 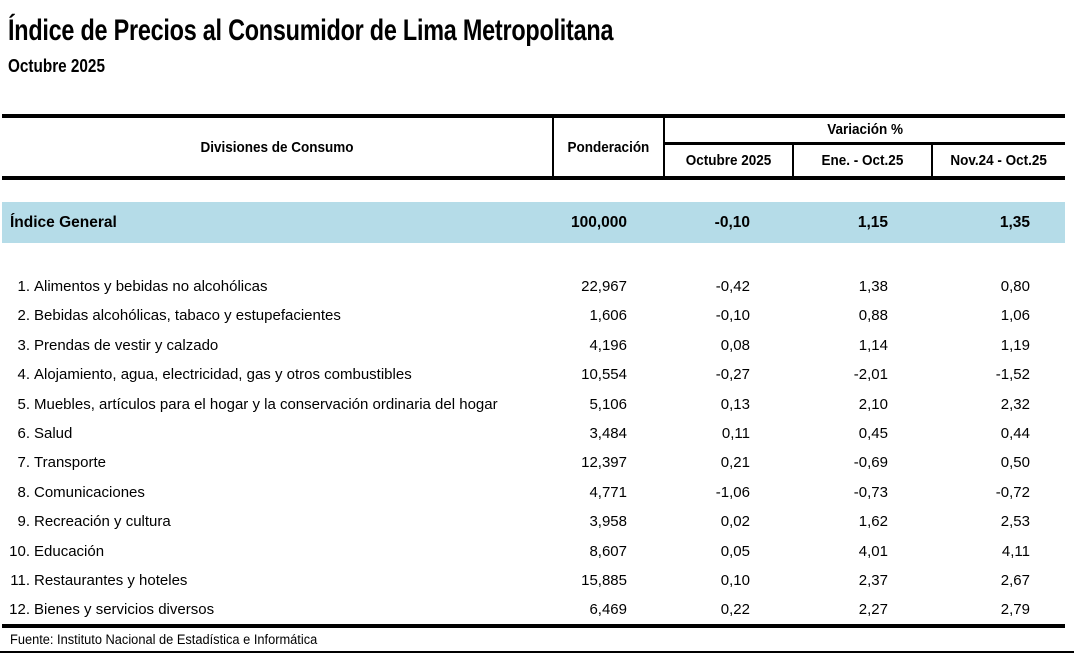 I want to click on cell-ene-oct: 2,27, so click(x=873, y=610).